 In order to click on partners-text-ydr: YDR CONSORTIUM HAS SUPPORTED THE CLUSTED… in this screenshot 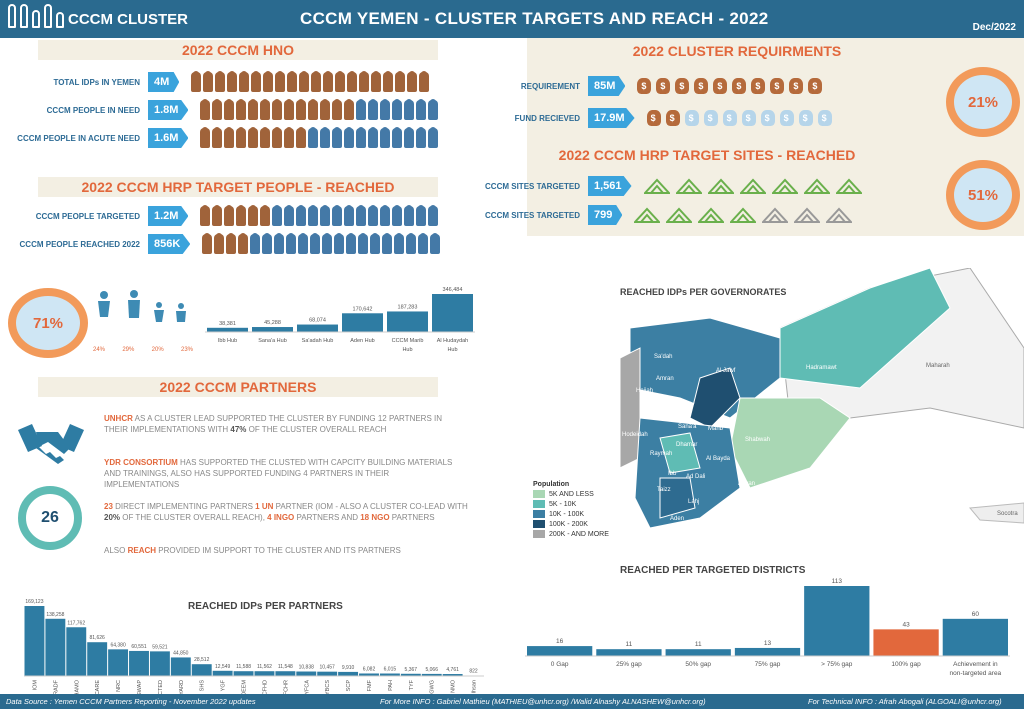, I will do `click(278, 473)`.